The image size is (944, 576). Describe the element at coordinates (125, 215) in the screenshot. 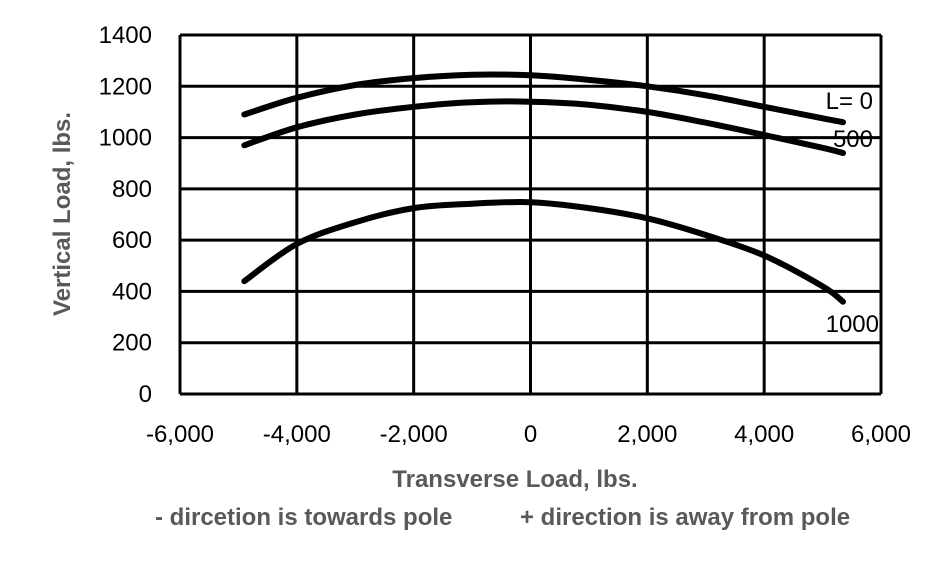

I see `y-axis-tick-labels: 0 200 400 600 800 1000 1200 1400` at that location.